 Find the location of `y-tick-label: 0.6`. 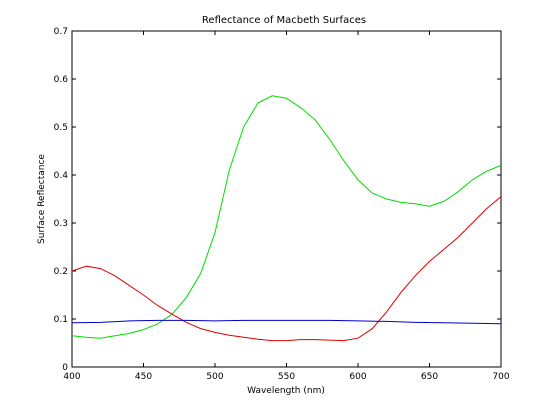

y-tick-label: 0.6 is located at coordinates (61, 80).